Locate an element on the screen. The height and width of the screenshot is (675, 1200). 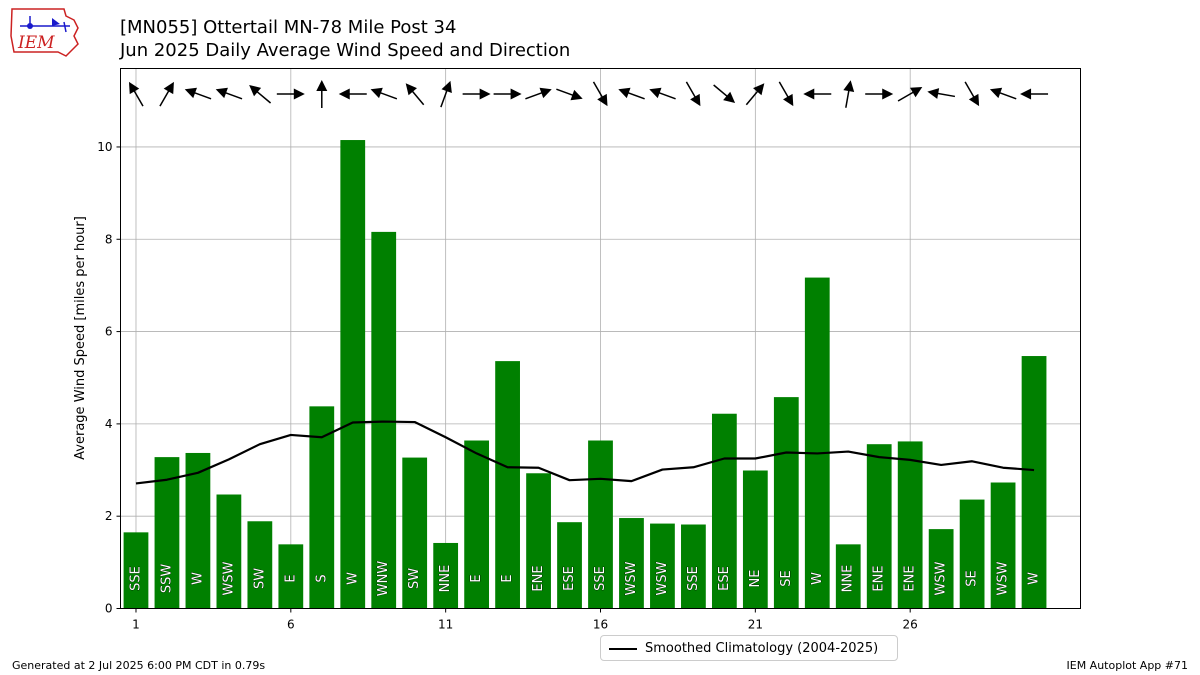
bar-direction-label: W is located at coordinates (1034, 578).